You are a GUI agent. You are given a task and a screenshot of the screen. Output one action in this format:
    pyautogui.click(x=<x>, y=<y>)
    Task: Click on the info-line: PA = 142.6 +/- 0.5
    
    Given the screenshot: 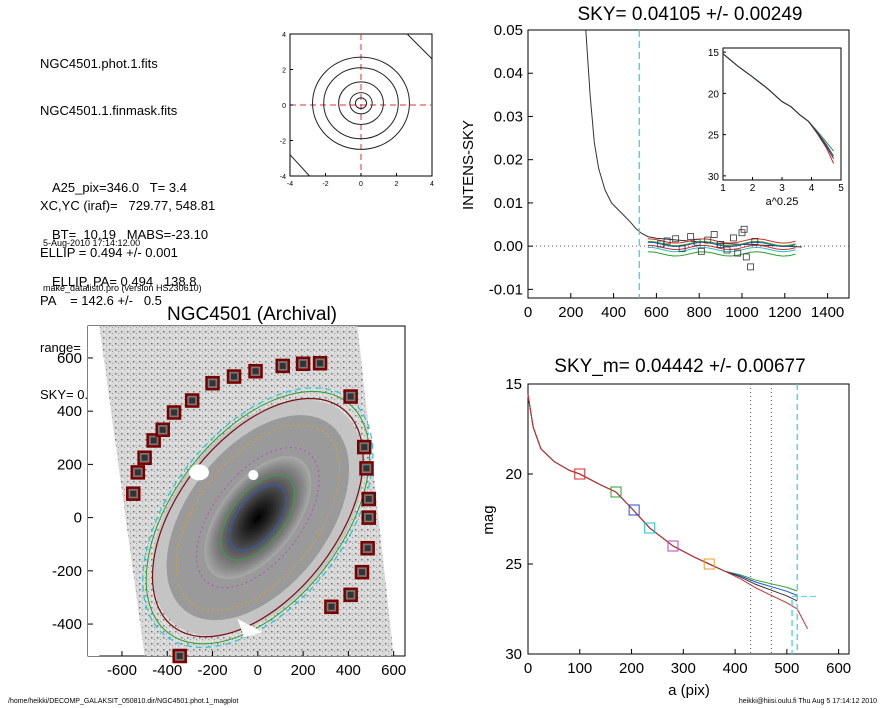 What is the action you would take?
    pyautogui.click(x=101, y=300)
    